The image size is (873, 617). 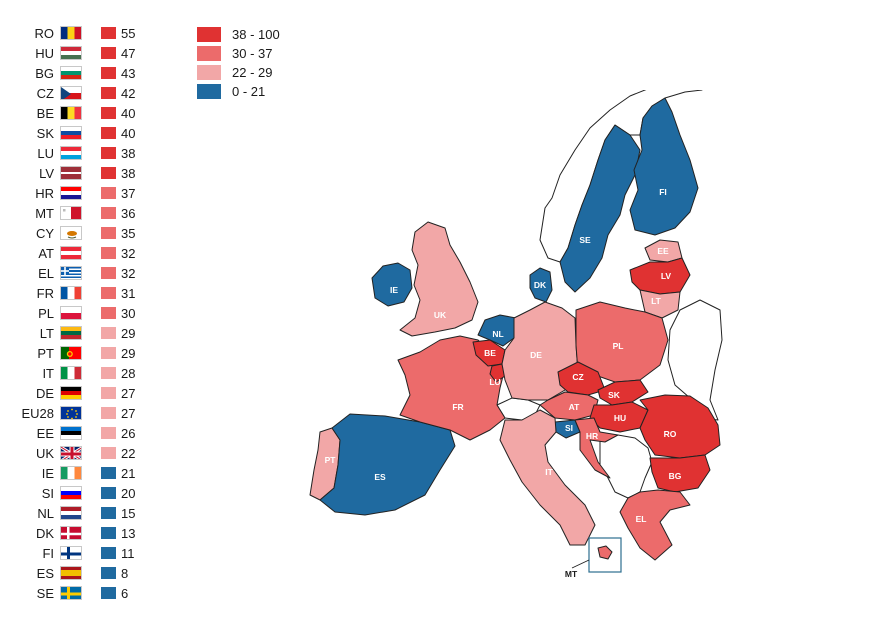 I want to click on country-uk, so click(x=439, y=279).